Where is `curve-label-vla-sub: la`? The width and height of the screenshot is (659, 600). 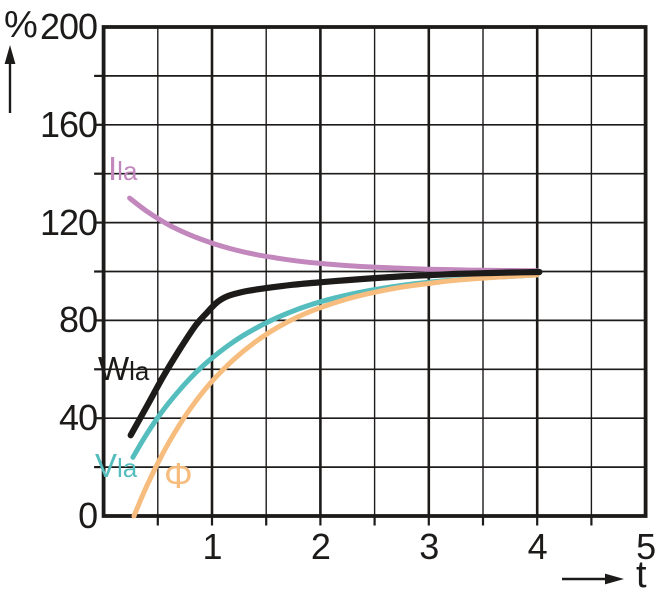 curve-label-vla-sub: la is located at coordinates (127, 468).